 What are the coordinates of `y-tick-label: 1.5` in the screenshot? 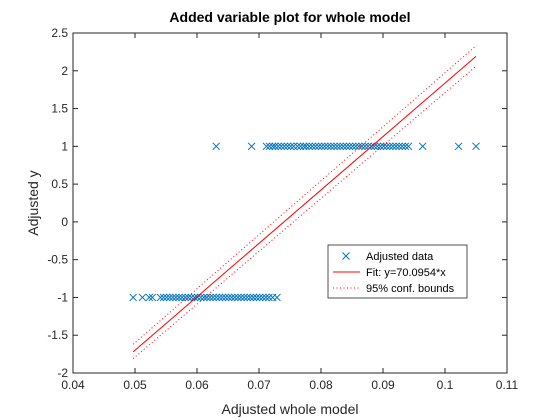 It's located at (59, 109).